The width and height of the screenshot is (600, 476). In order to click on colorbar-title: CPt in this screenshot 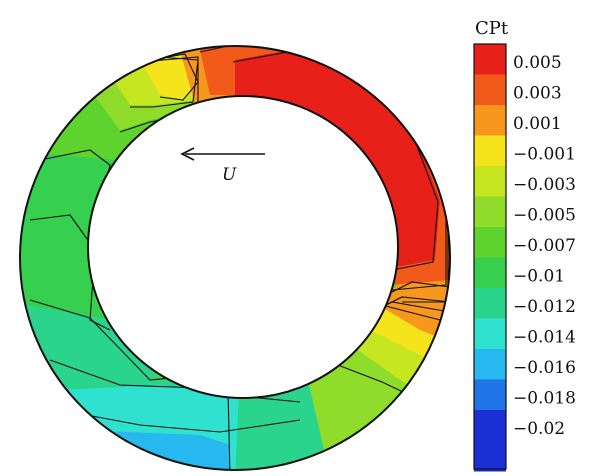, I will do `click(492, 28)`.